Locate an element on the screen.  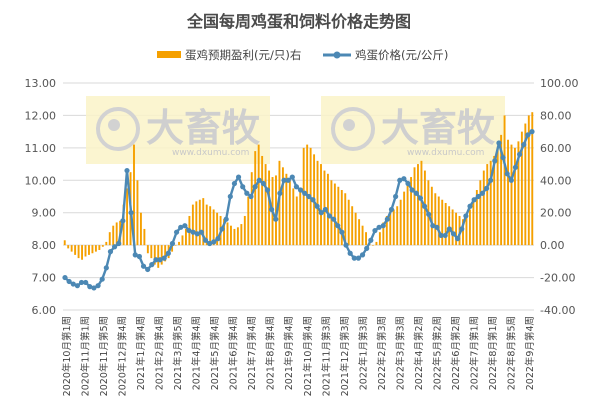
y-right-tick-label: 20.00 is located at coordinates (556, 213).